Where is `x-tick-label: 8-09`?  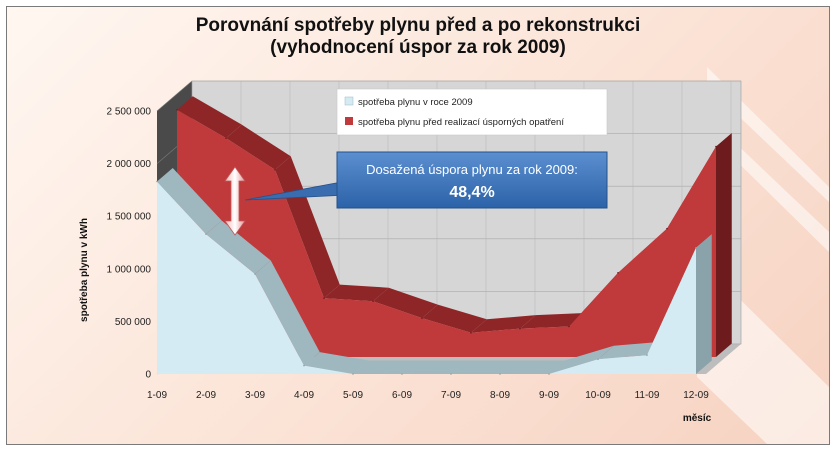 x-tick-label: 8-09 is located at coordinates (500, 395).